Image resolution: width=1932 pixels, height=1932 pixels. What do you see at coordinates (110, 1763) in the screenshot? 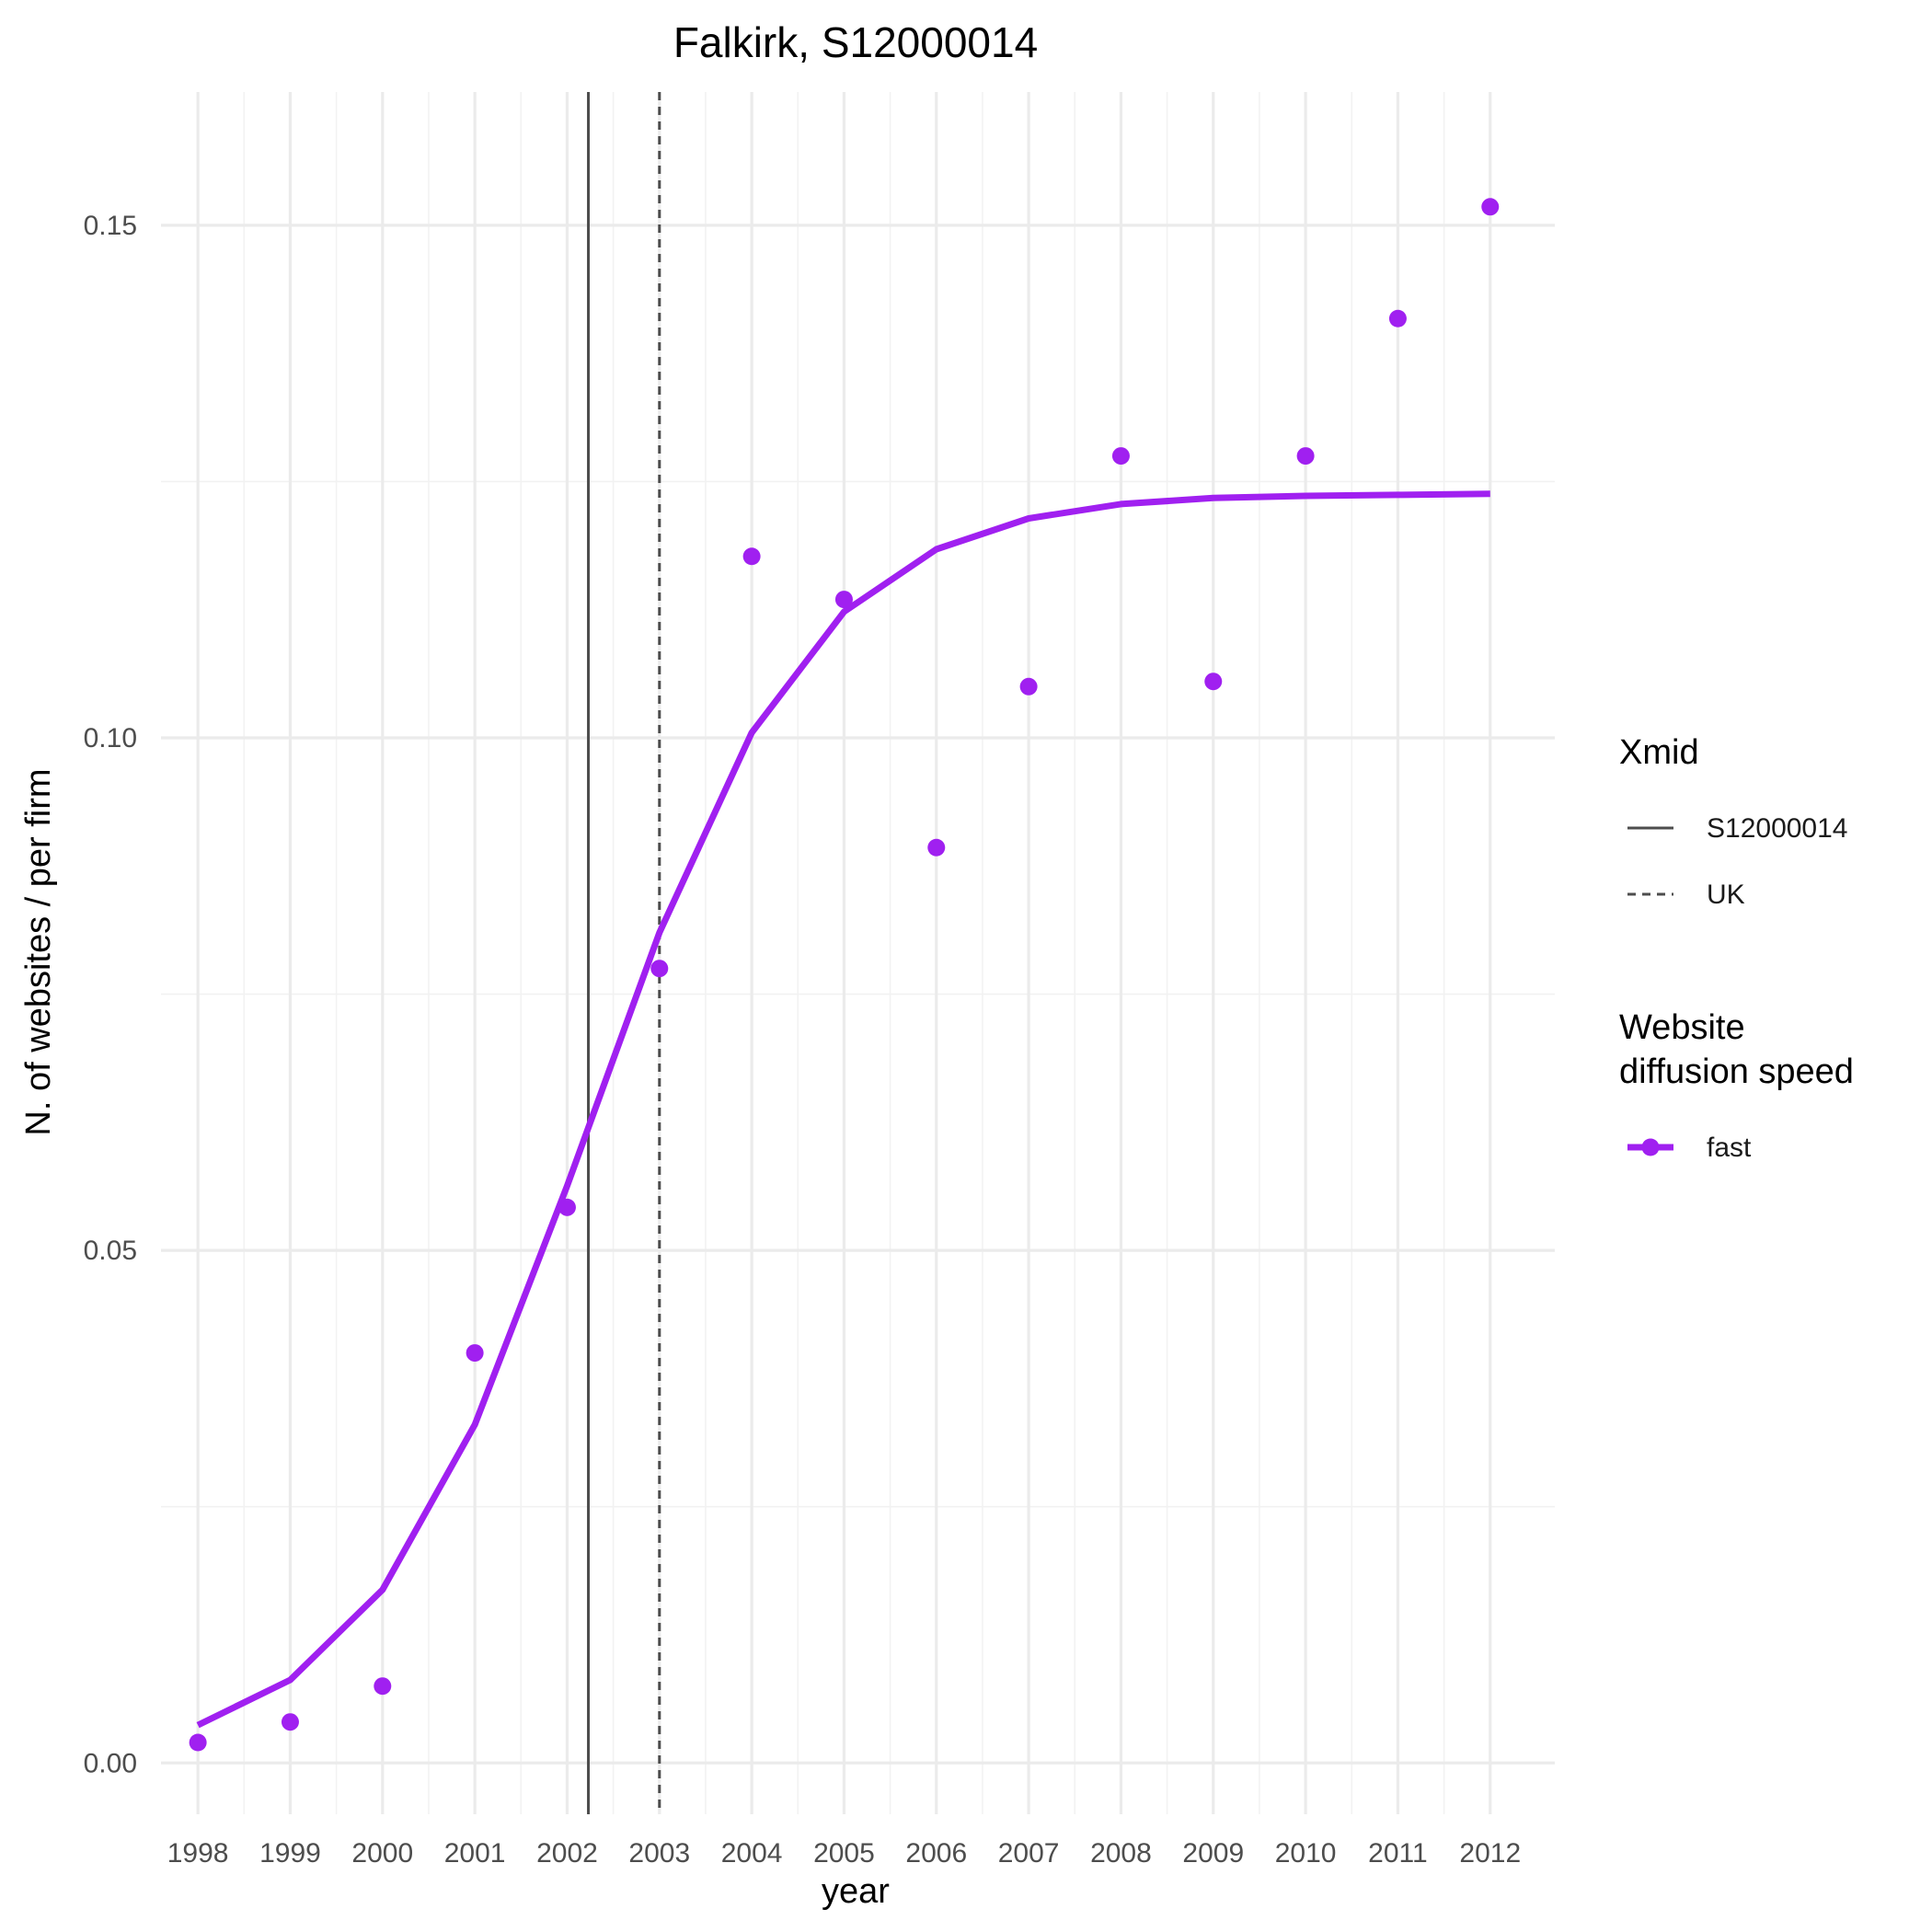
I see `y-tick-label: 0.00` at bounding box center [110, 1763].